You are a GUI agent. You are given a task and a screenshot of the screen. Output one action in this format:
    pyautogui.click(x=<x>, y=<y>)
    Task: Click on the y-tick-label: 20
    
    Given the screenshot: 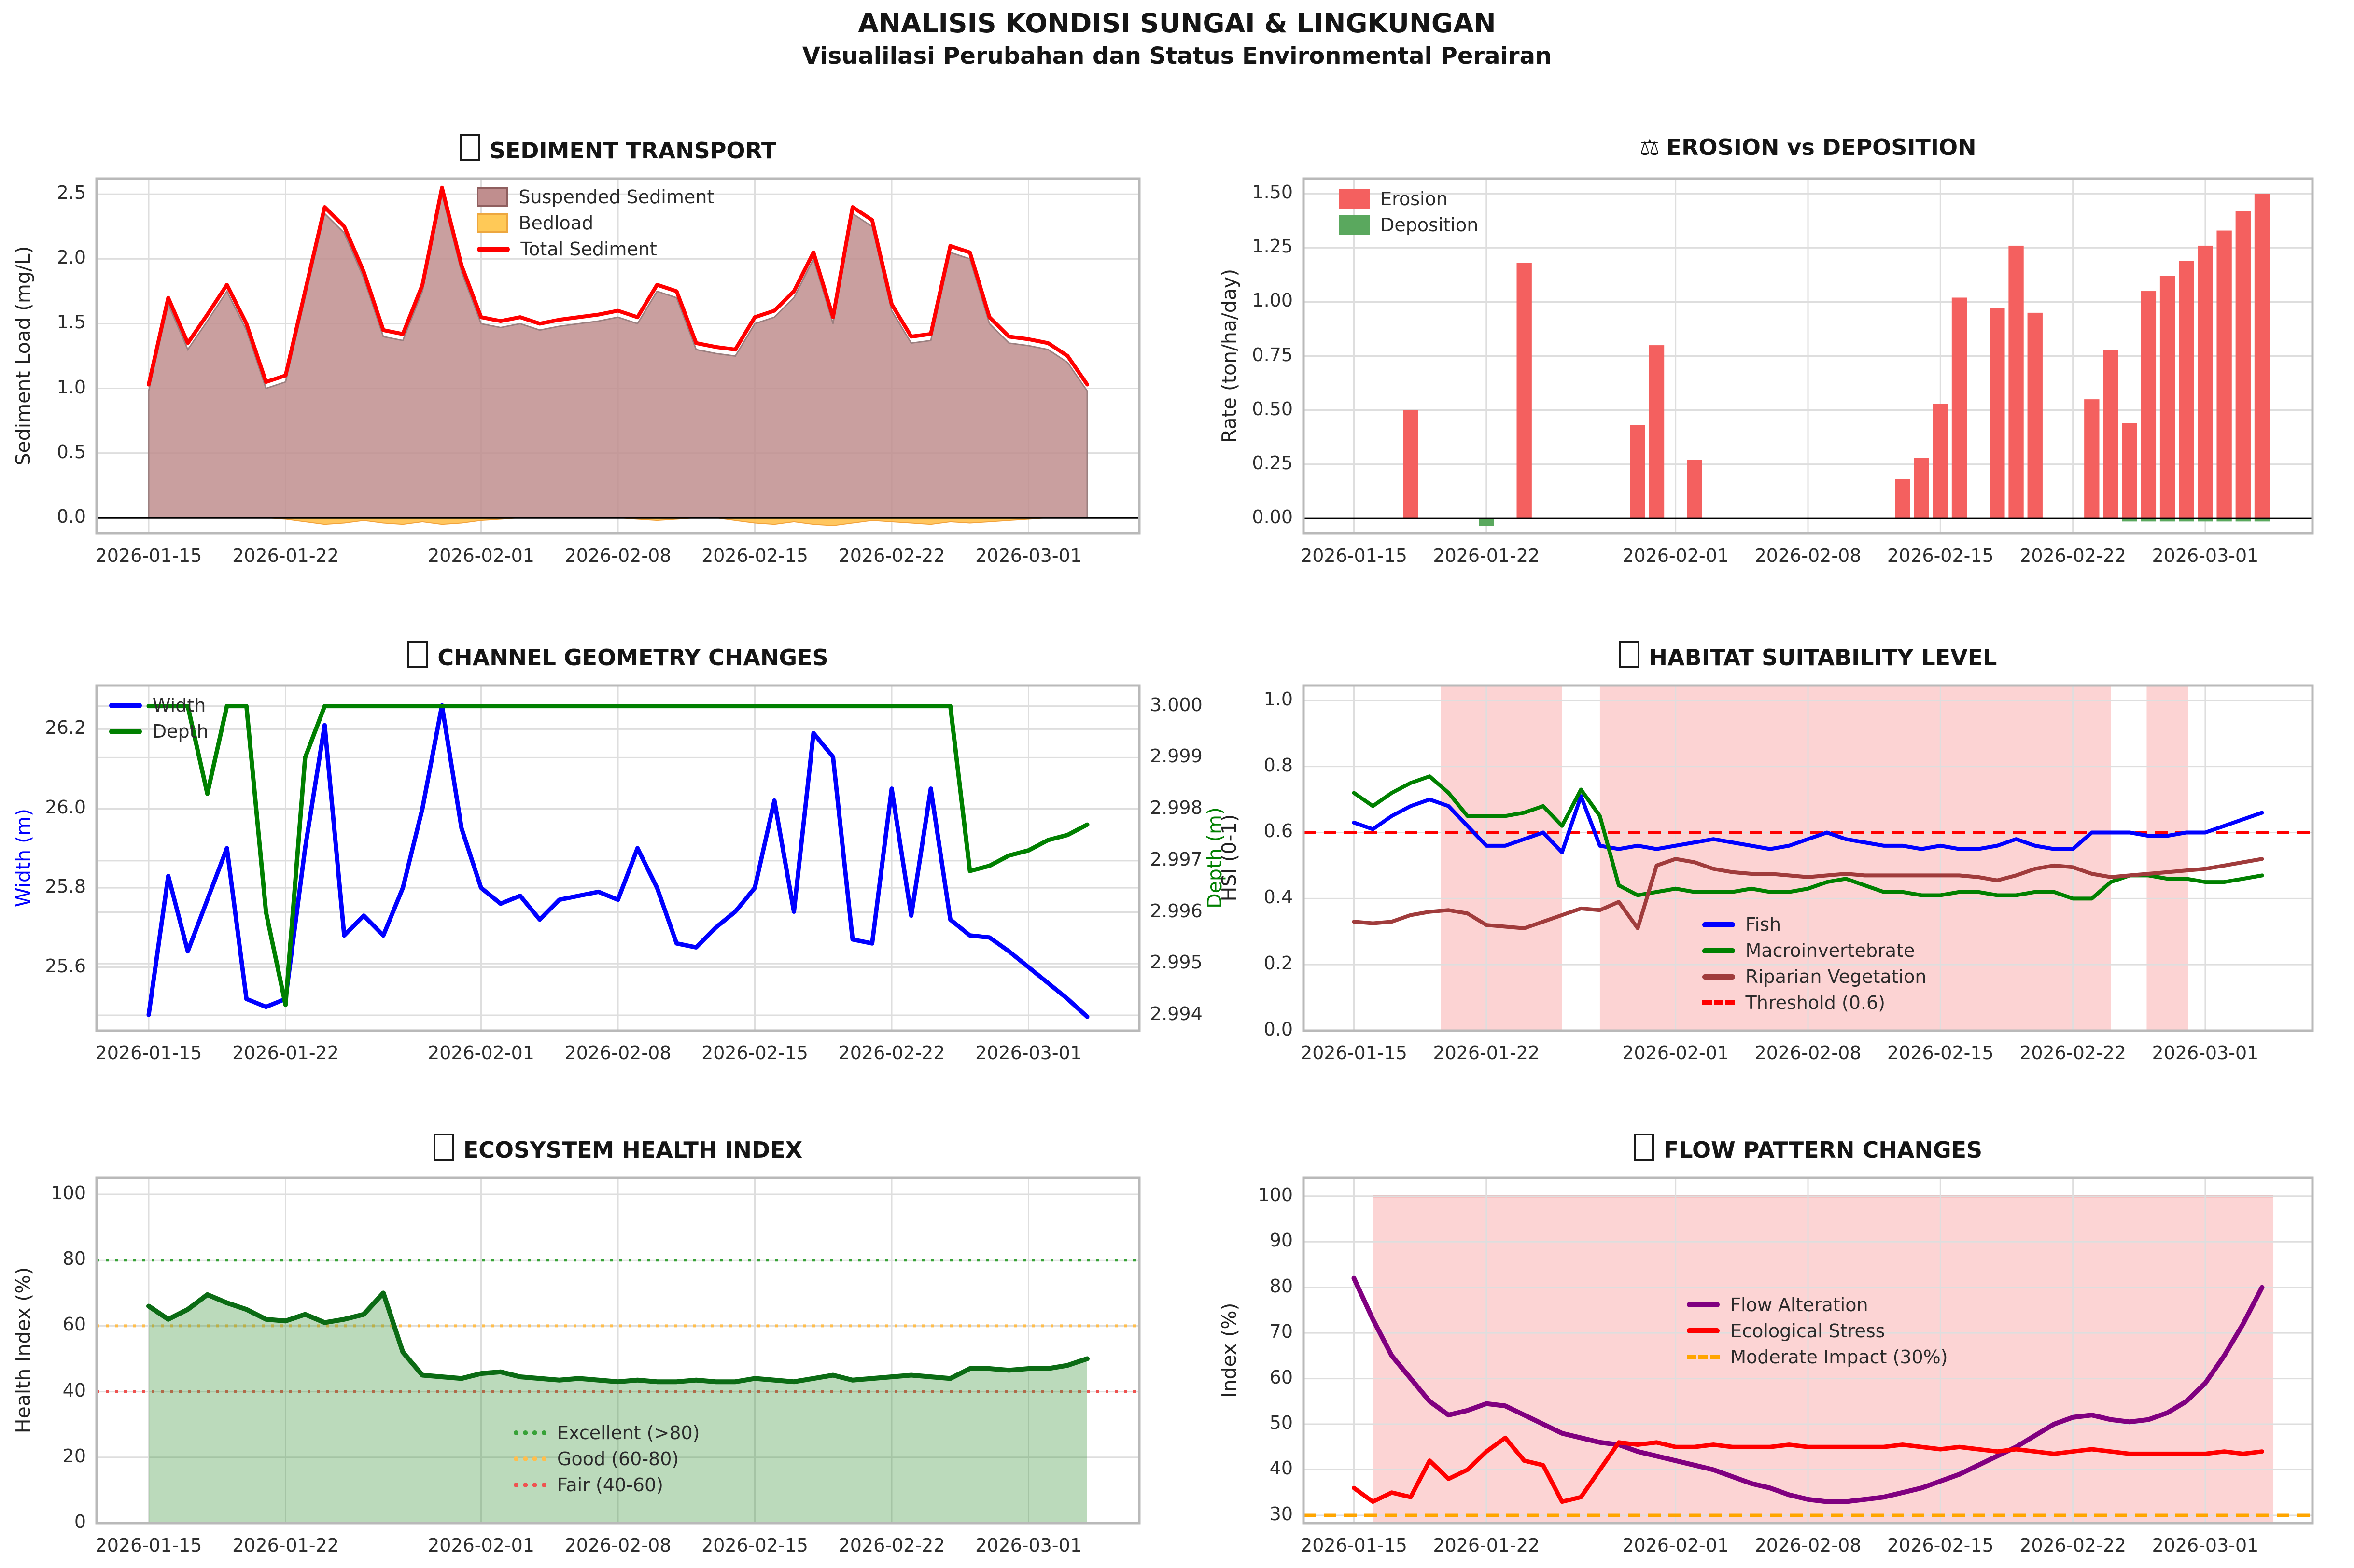 What is the action you would take?
    pyautogui.click(x=74, y=1456)
    